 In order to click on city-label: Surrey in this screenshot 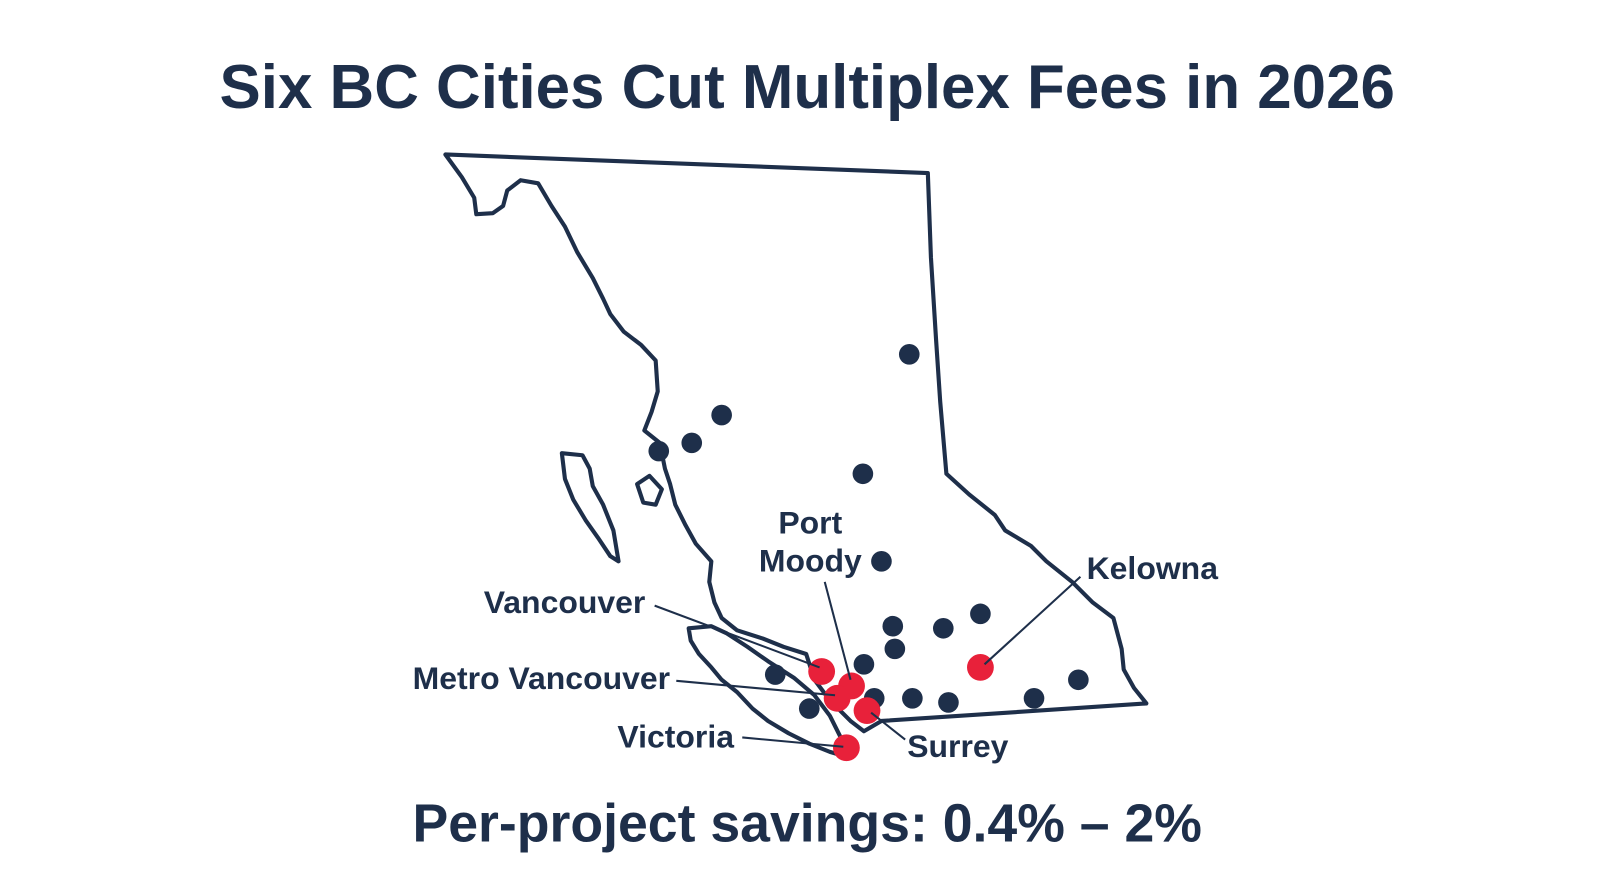, I will do `click(957, 746)`.